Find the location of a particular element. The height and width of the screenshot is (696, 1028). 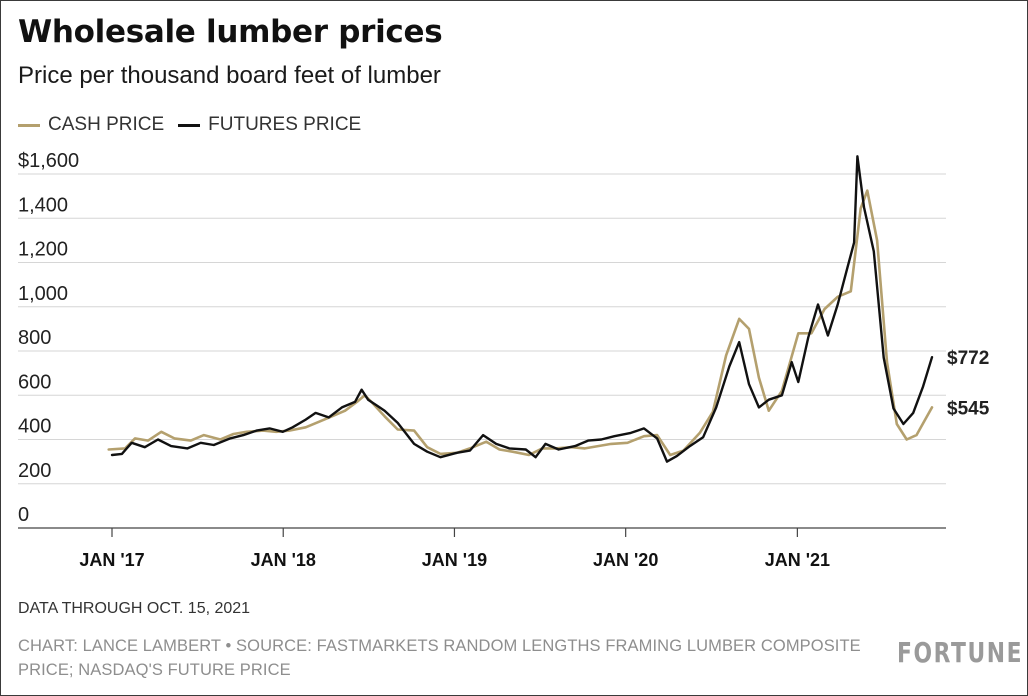

legend-label-cash: CASH PRICE is located at coordinates (106, 124).